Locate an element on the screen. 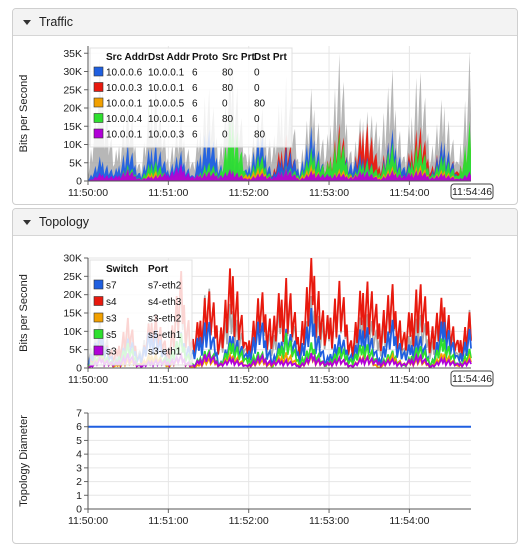  topology-panel-header: Topology is located at coordinates (265, 222).